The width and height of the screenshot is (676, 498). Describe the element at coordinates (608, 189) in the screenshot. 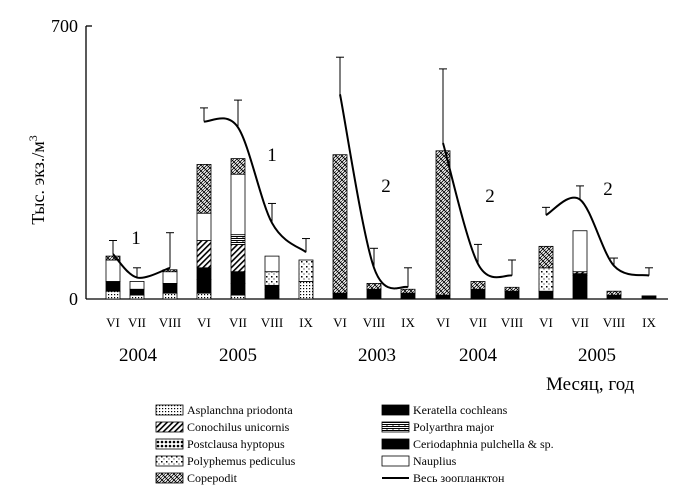

I see `curve-label-4: 2` at that location.